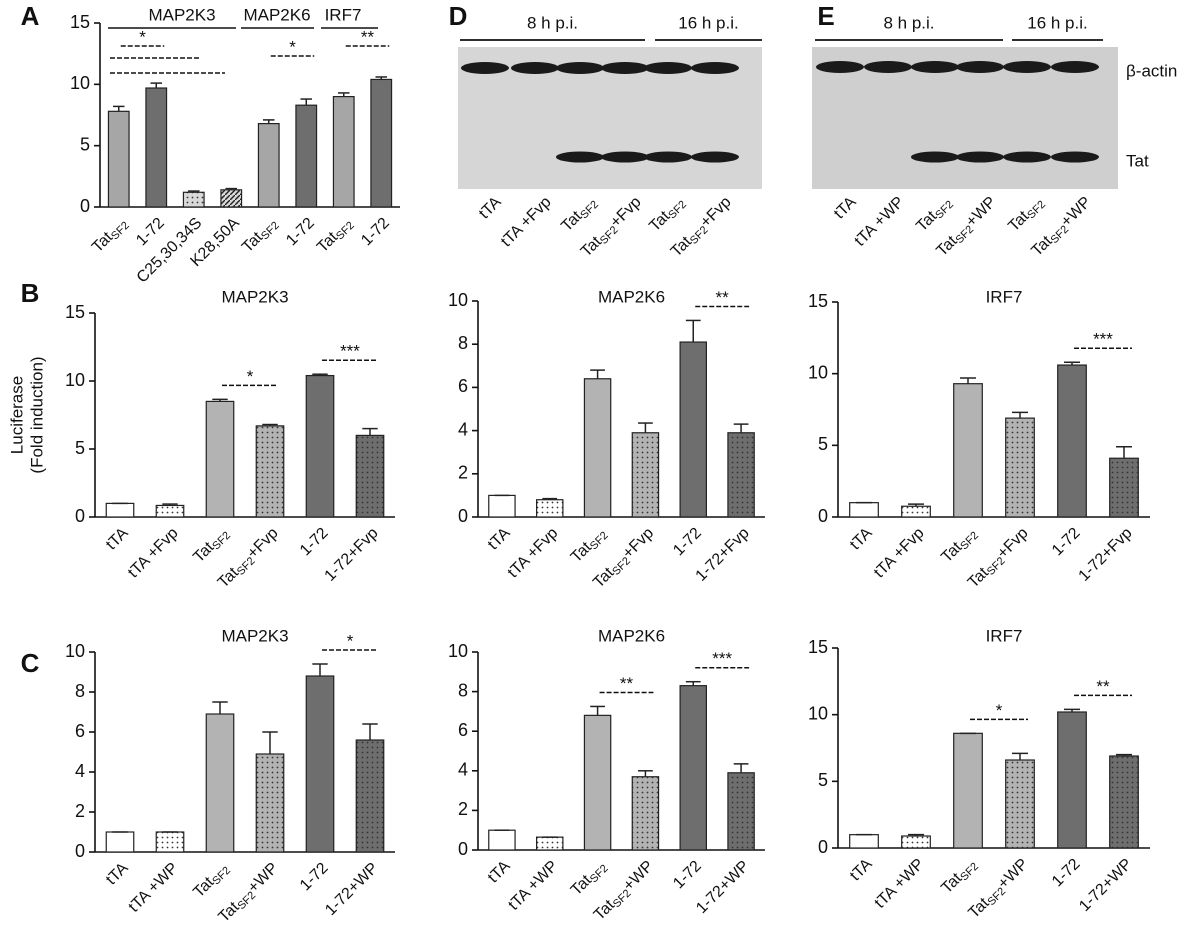 The height and width of the screenshot is (927, 1200). I want to click on category-label: 1-72+Fvp, so click(1106, 555).